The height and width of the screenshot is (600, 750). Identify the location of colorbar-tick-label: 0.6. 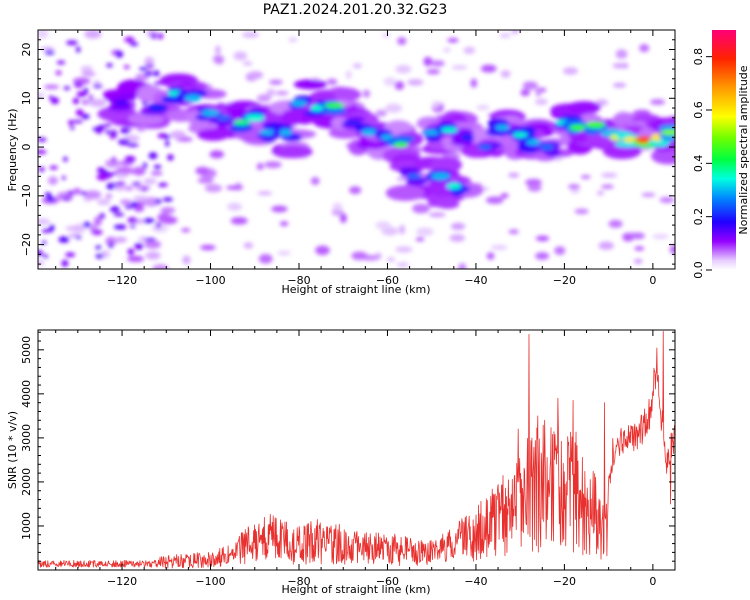
(698, 110).